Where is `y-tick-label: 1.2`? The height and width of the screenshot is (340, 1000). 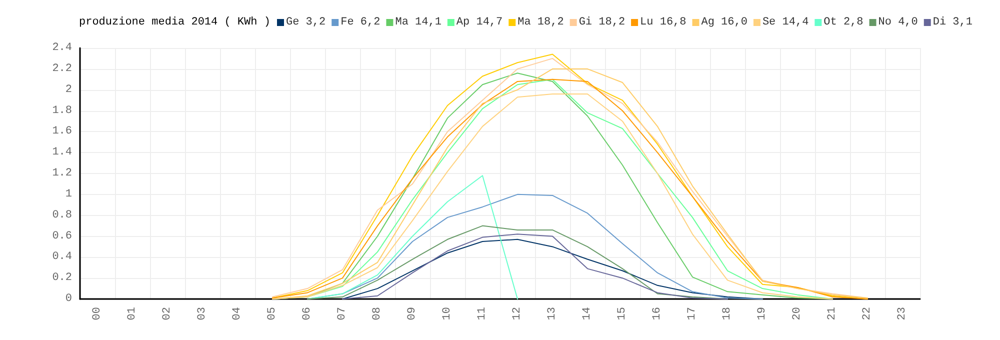 y-tick-label: 1.2 is located at coordinates (62, 174).